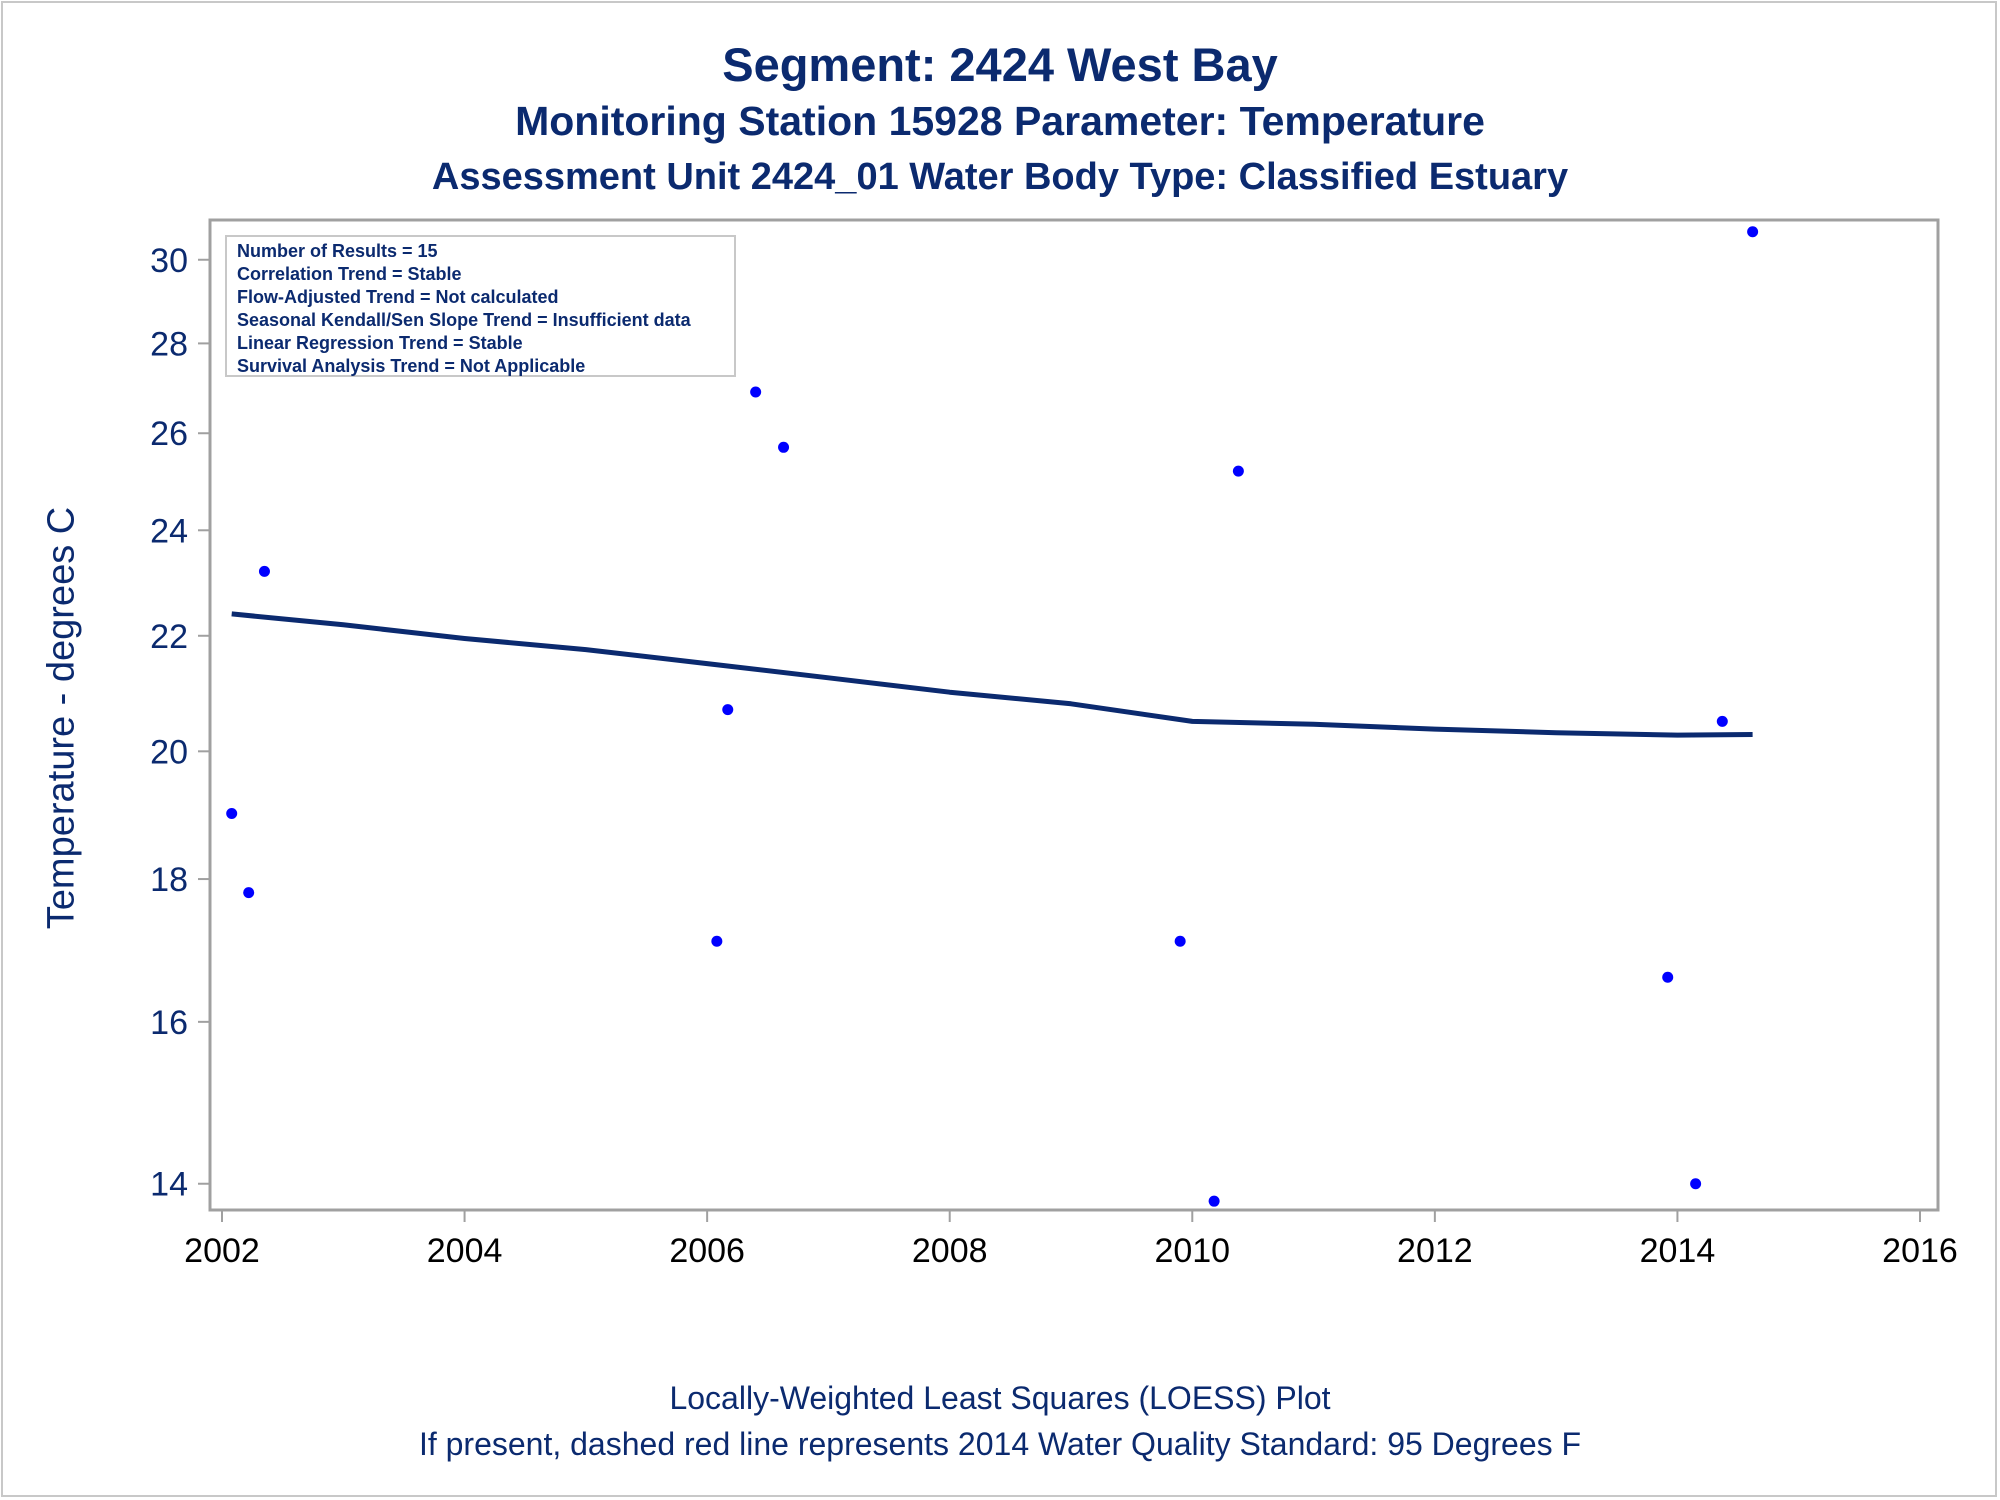  I want to click on x-tick-label: 2008, so click(950, 1251).